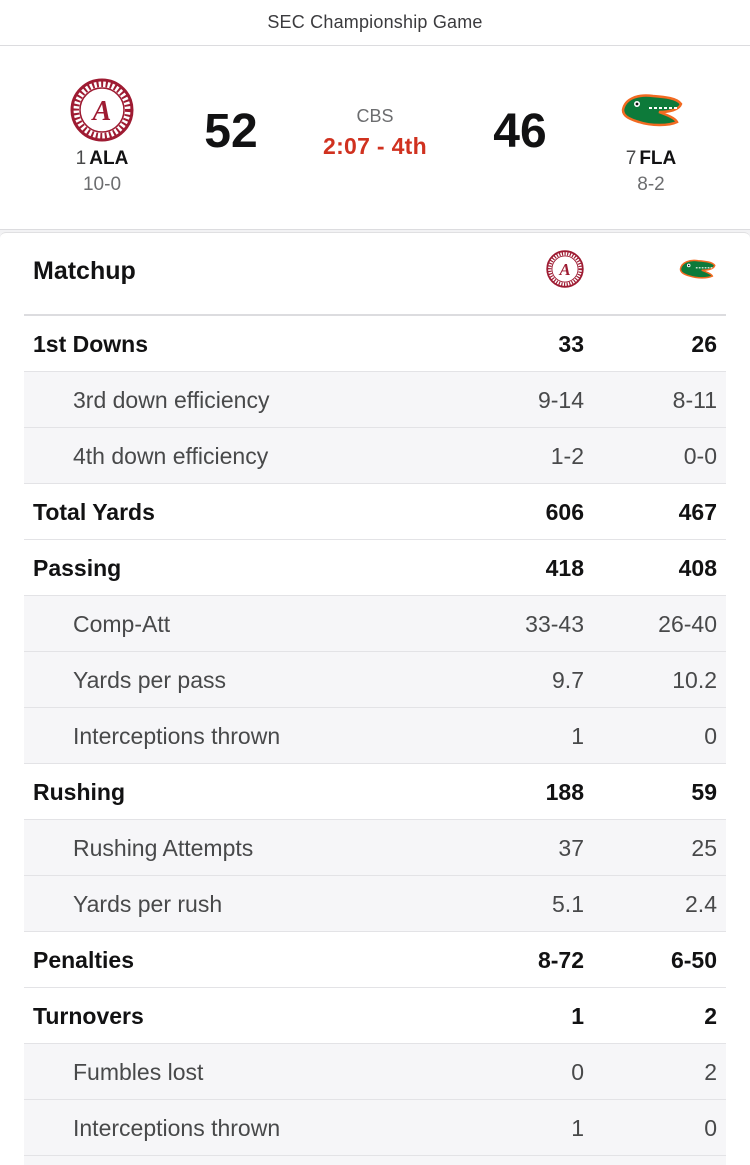 The height and width of the screenshot is (1165, 750). I want to click on stat-row: 1st Downs 33 26, so click(375, 344).